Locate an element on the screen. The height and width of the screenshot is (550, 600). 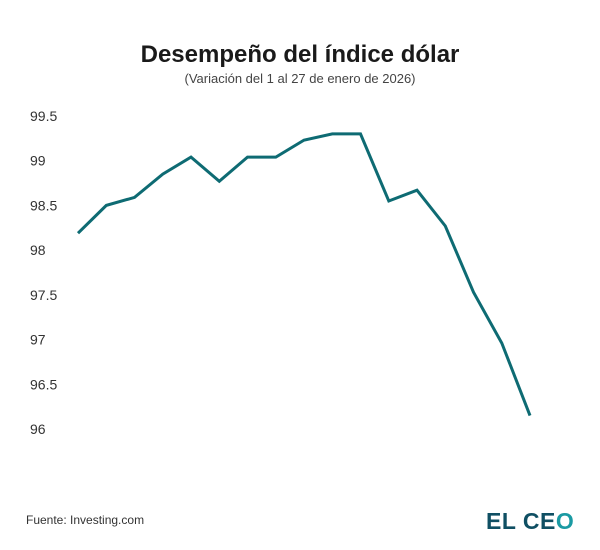
chart-subtitle: (Variación del 1 al 27 de enero de 2026) is located at coordinates (300, 78).